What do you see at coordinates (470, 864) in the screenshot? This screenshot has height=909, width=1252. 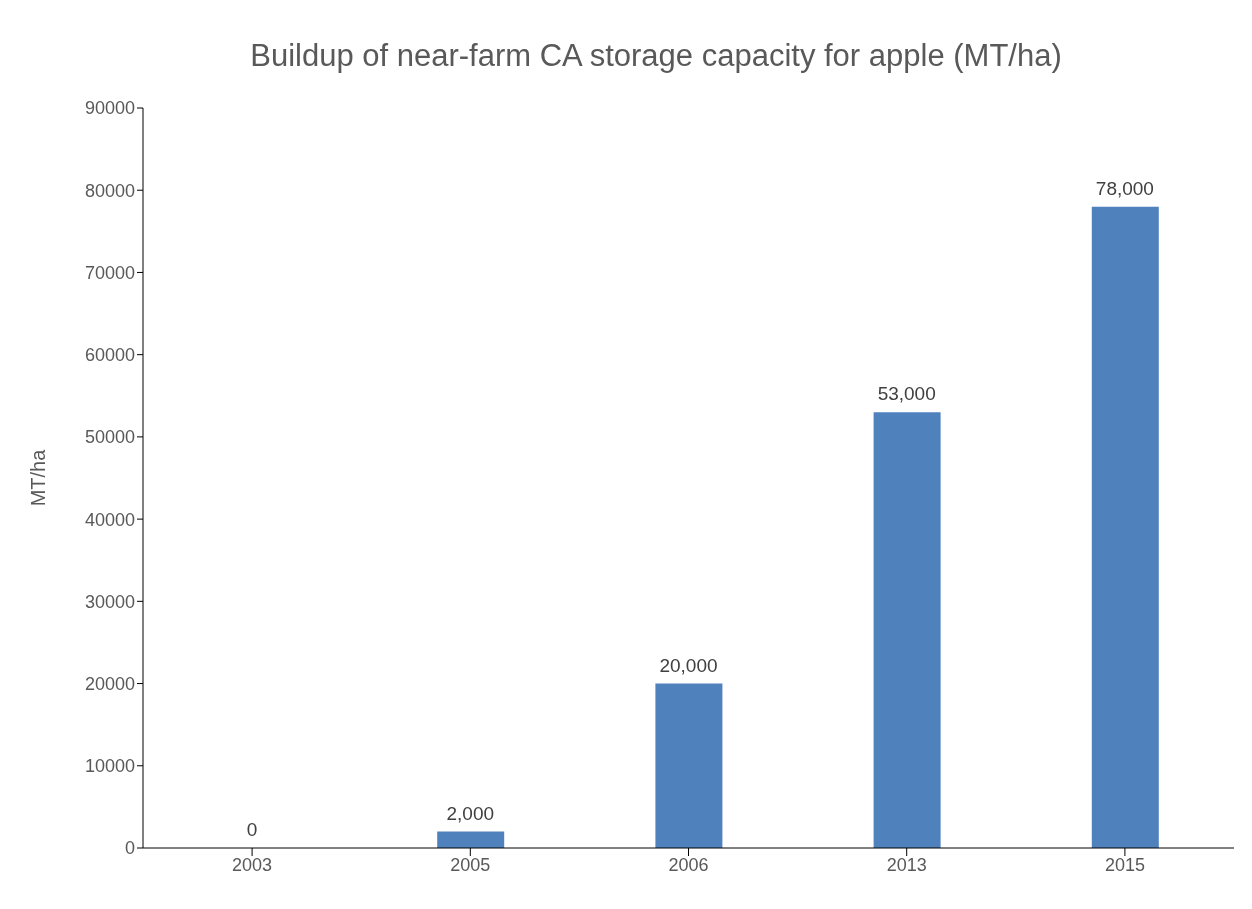 I see `x-tick-label: 2005` at bounding box center [470, 864].